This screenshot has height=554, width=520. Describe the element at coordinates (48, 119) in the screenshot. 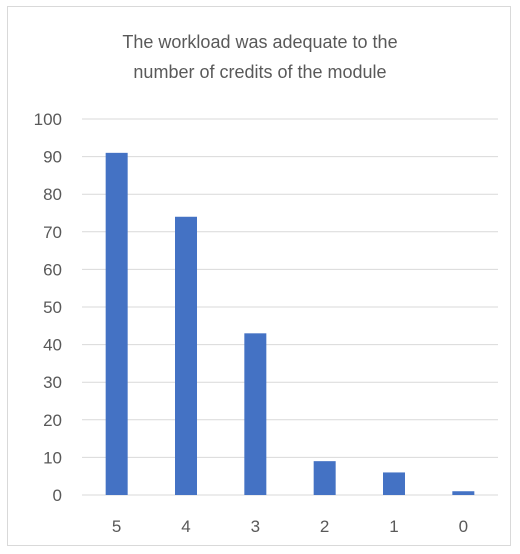

I see `y-tick-label: 100` at that location.